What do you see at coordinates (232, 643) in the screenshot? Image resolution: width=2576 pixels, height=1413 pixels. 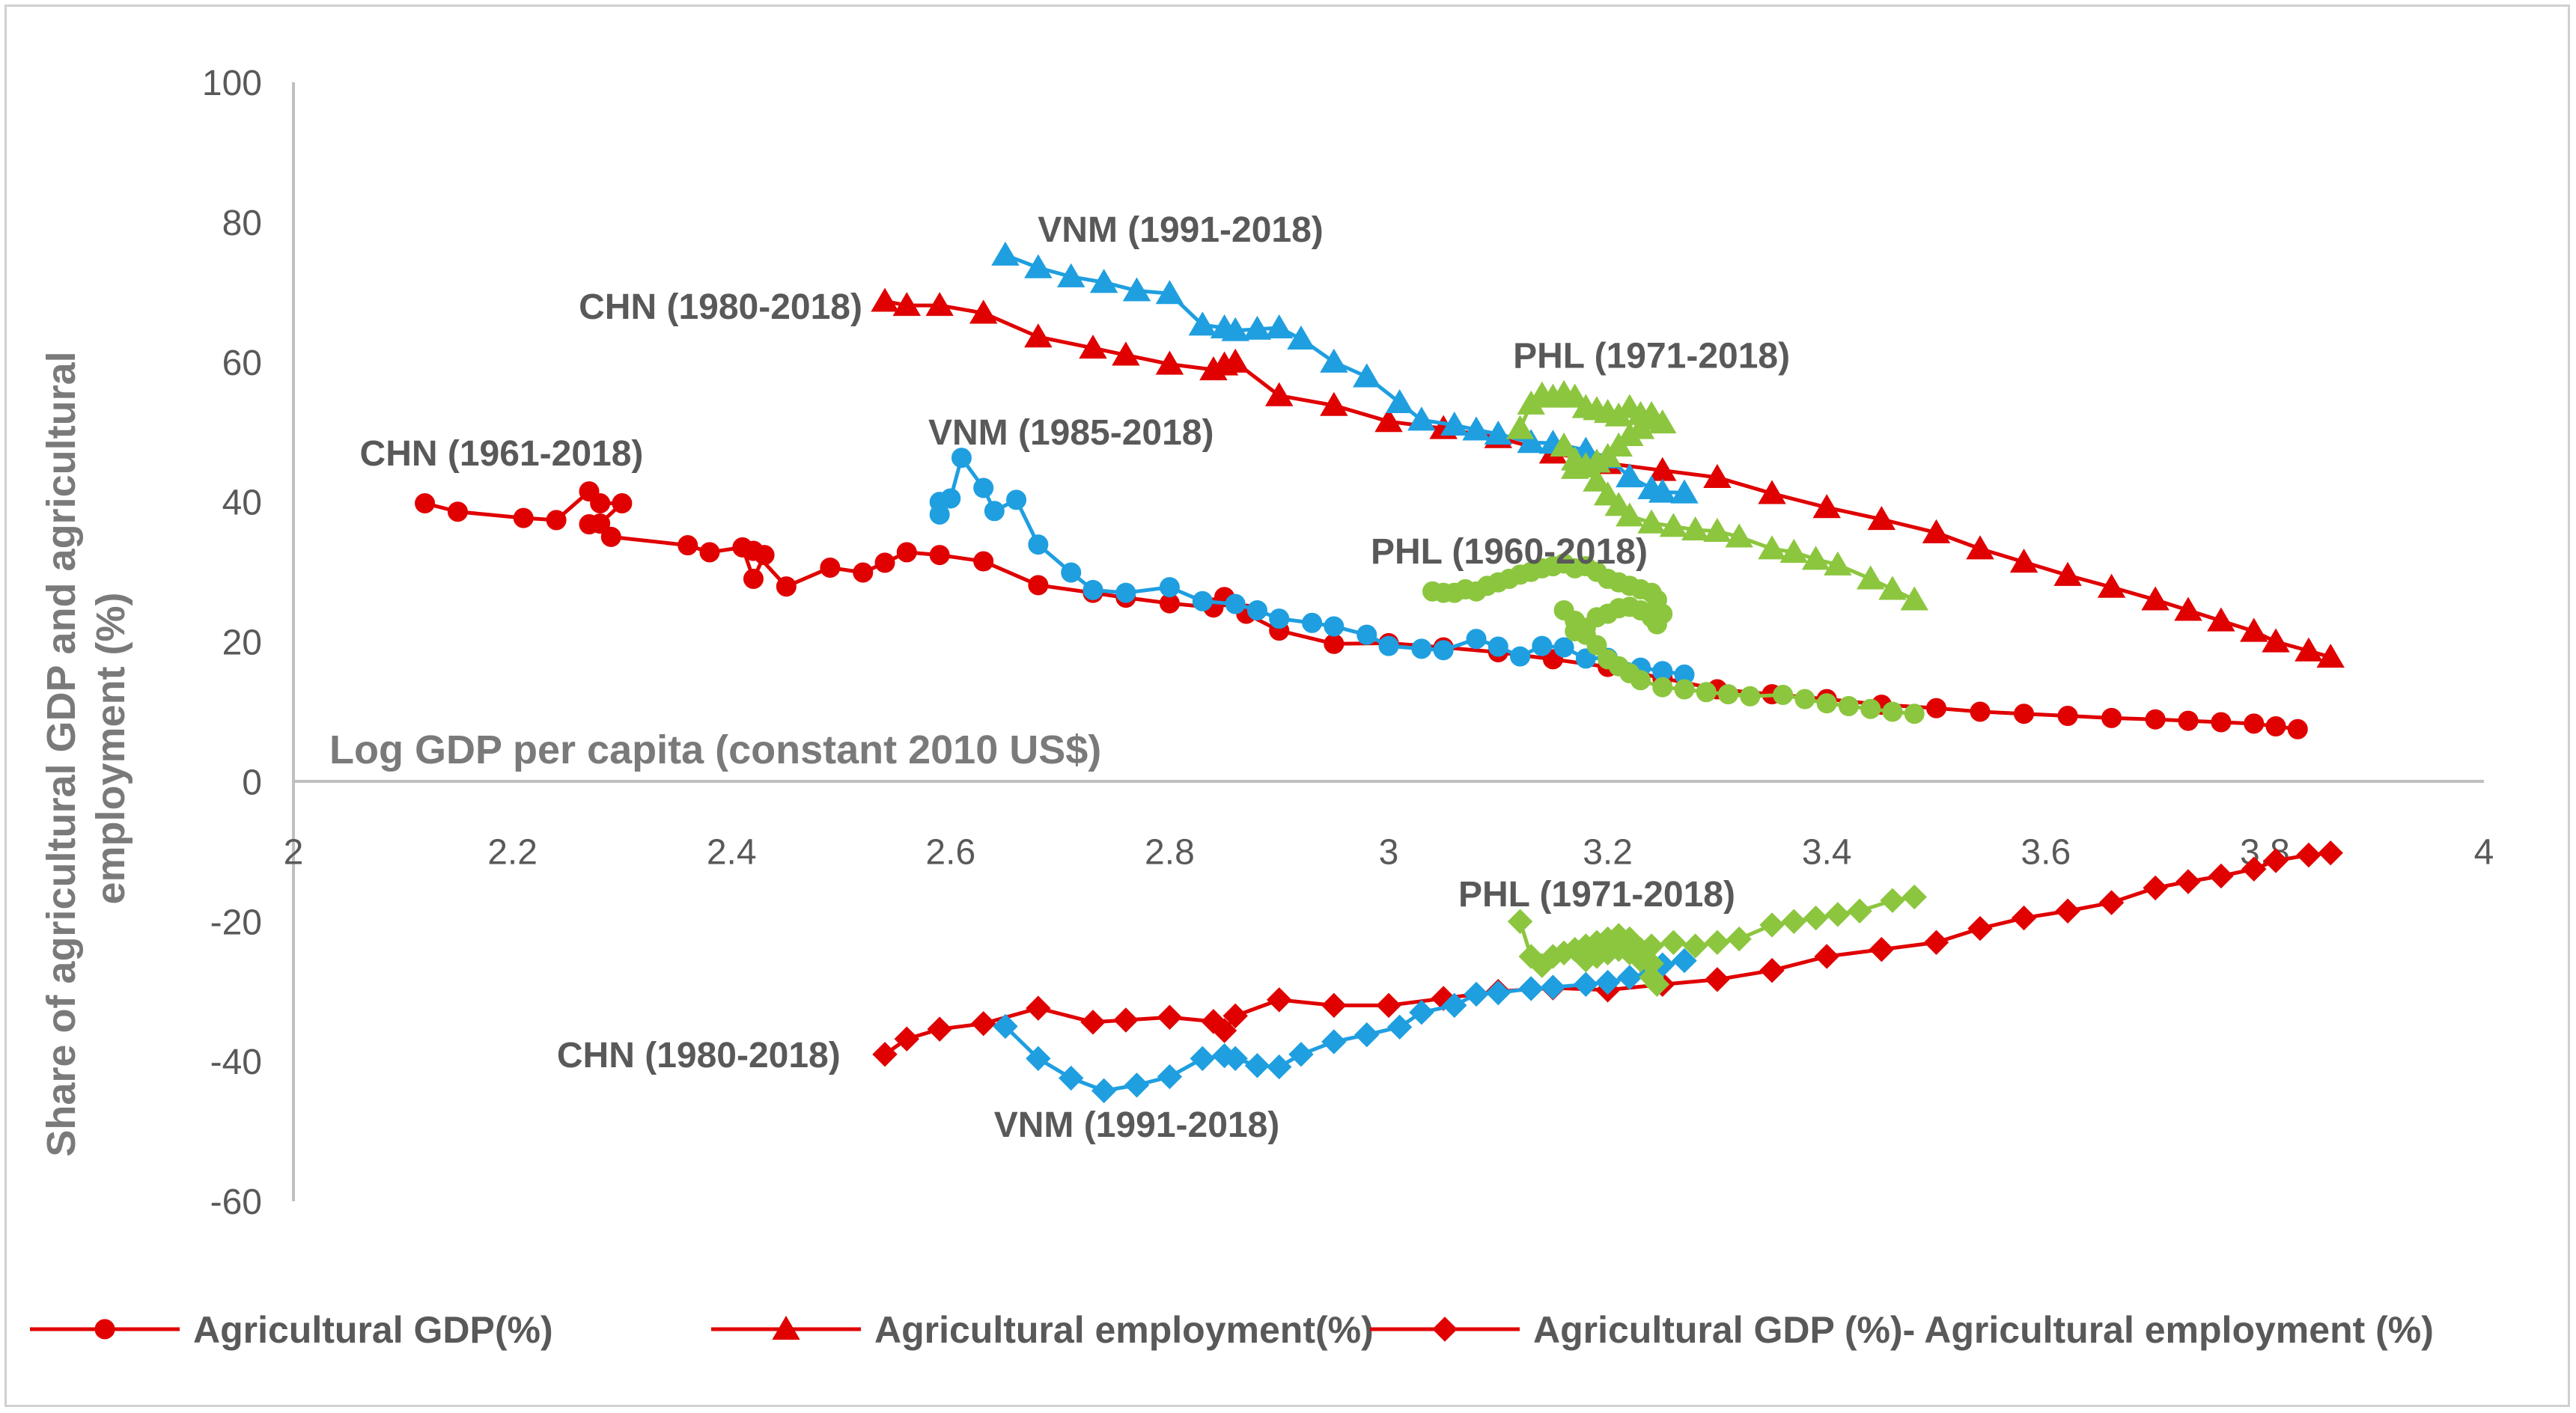 I see `y-tick-labels: -60 -40 -20 0 20 40 60 80 100` at bounding box center [232, 643].